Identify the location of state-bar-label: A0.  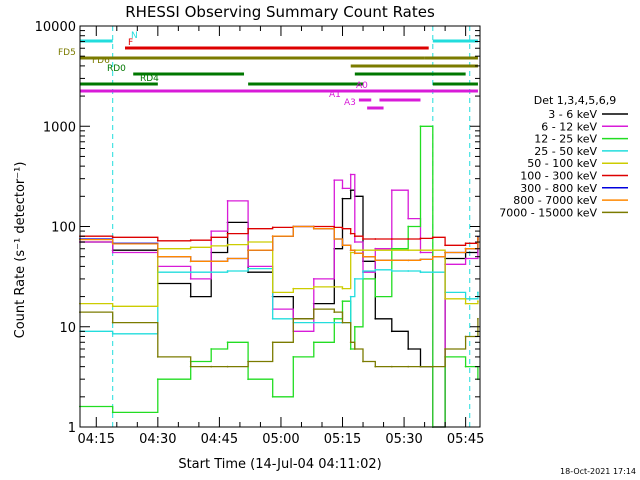
(362, 86).